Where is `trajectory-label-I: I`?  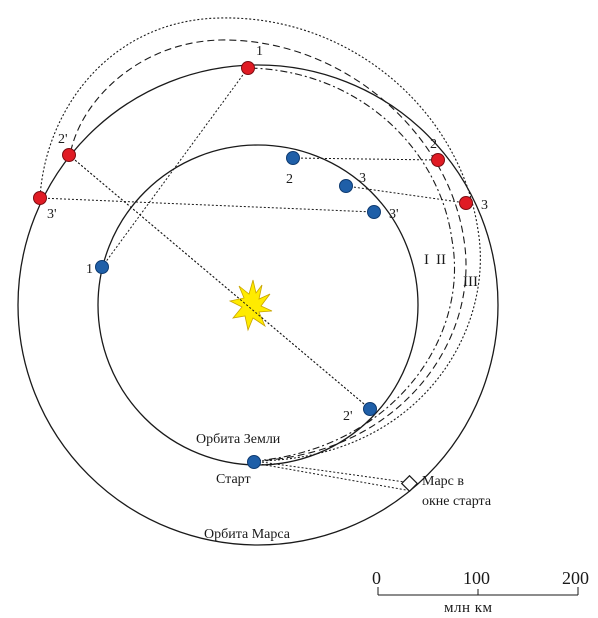 trajectory-label-I: I is located at coordinates (426, 260).